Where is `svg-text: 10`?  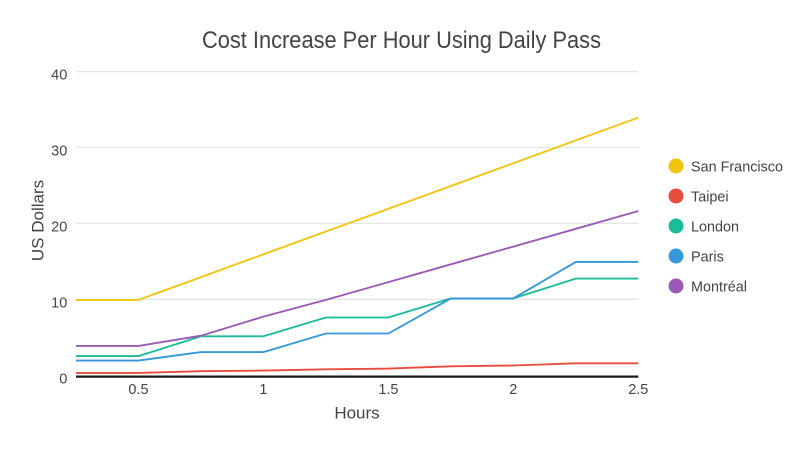
svg-text: 10 is located at coordinates (59, 303).